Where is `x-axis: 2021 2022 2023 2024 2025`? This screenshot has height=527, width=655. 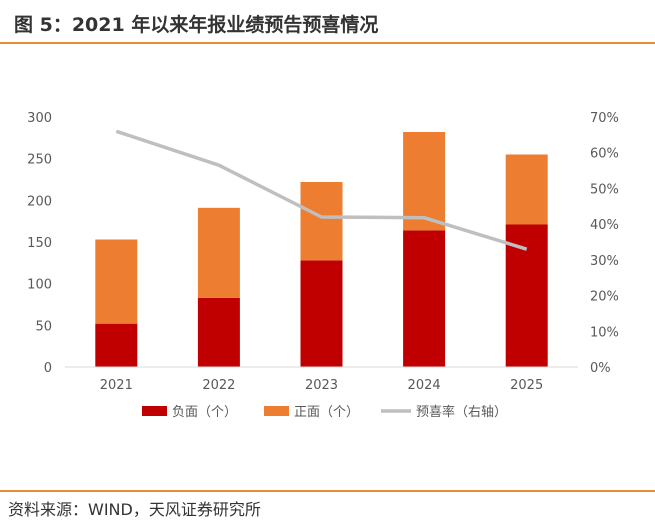 x-axis: 2021 2022 2023 2024 2025 is located at coordinates (321, 385).